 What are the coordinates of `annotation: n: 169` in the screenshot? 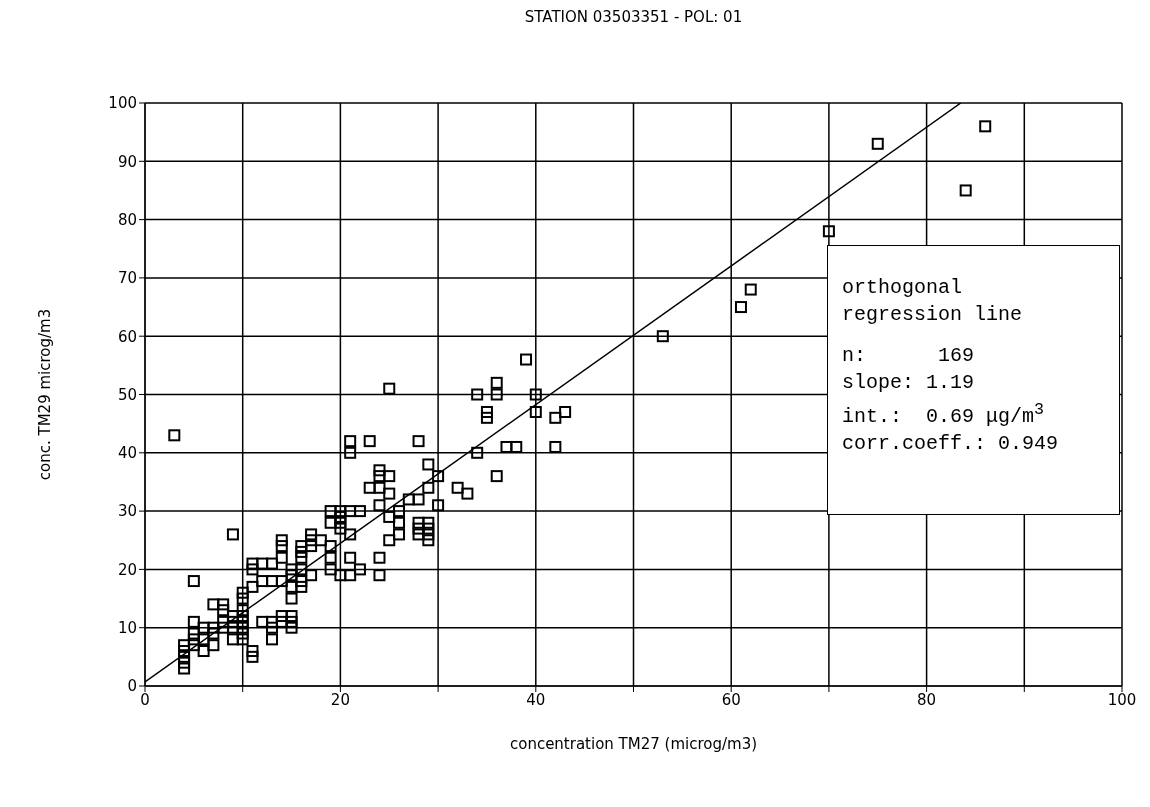 It's located at (908, 355).